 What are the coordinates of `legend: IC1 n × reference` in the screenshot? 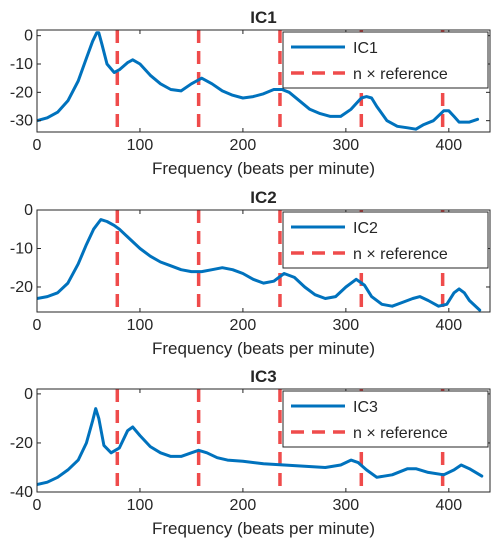 It's located at (385, 60).